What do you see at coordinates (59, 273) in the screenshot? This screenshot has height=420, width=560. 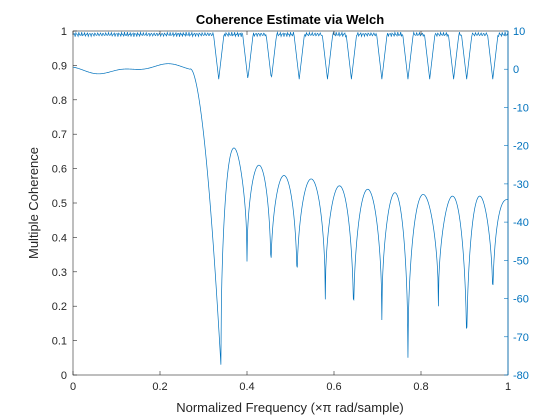 I see `y-tick-label-left: 0.3` at bounding box center [59, 273].